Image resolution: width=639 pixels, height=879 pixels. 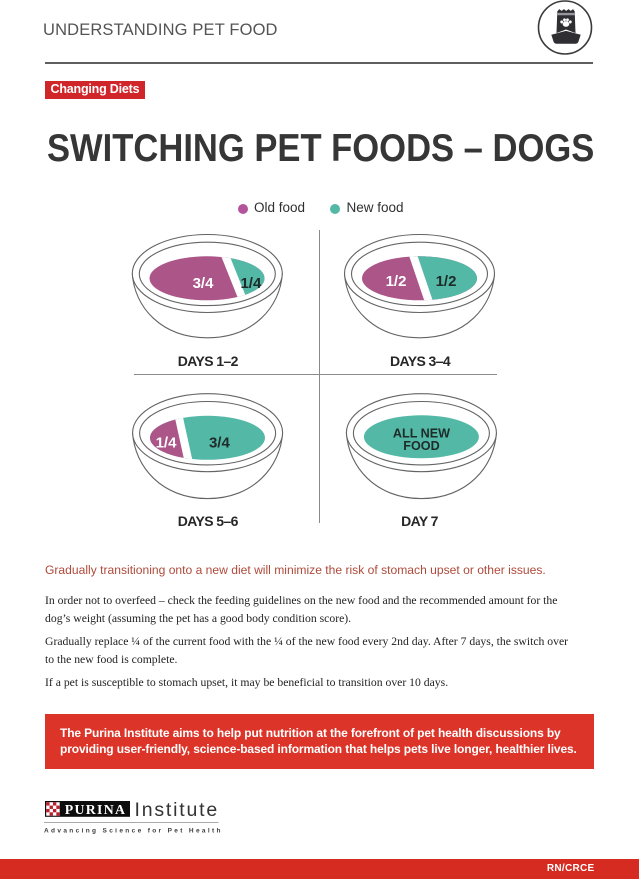 What do you see at coordinates (421, 446) in the screenshot?
I see `svg-text: FOOD` at bounding box center [421, 446].